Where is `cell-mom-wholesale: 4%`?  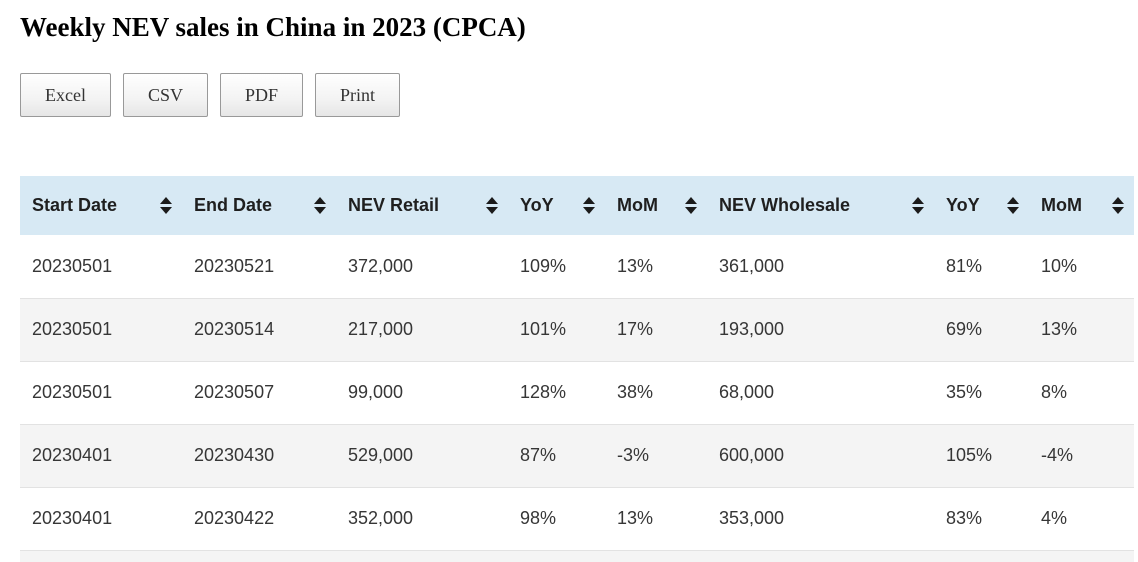
cell-mom-wholesale: 4% is located at coordinates (1054, 518).